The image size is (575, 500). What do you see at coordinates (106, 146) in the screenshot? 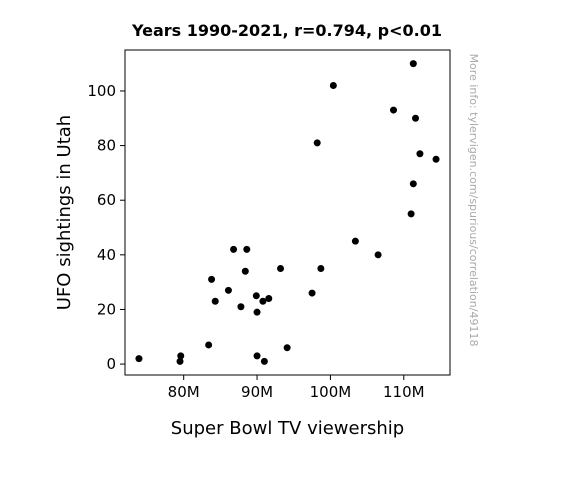
I see `y-tick-label: 80` at bounding box center [106, 146].